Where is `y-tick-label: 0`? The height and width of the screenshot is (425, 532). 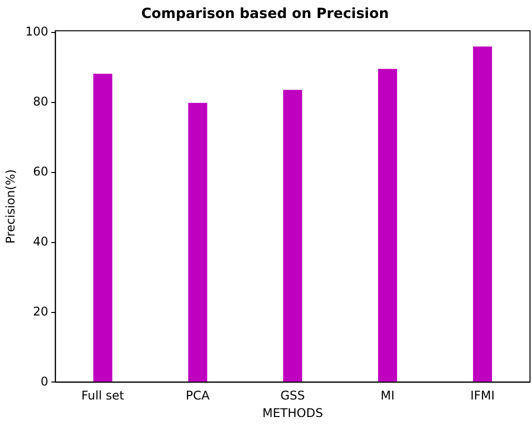 y-tick-label: 0 is located at coordinates (44, 381).